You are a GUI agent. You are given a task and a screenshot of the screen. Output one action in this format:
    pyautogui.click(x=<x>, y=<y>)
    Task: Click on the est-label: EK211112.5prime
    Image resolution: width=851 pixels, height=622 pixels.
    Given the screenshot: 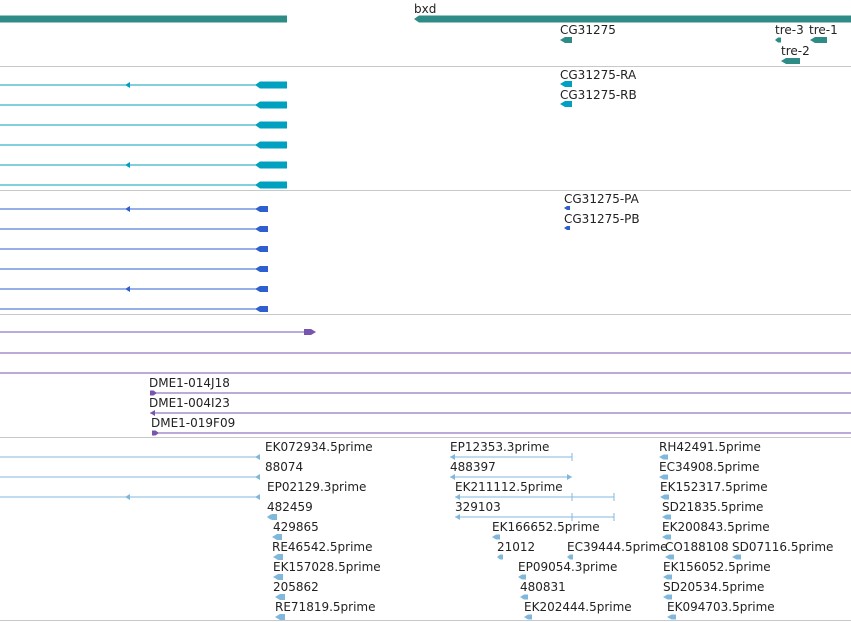 What is the action you would take?
    pyautogui.click(x=509, y=487)
    